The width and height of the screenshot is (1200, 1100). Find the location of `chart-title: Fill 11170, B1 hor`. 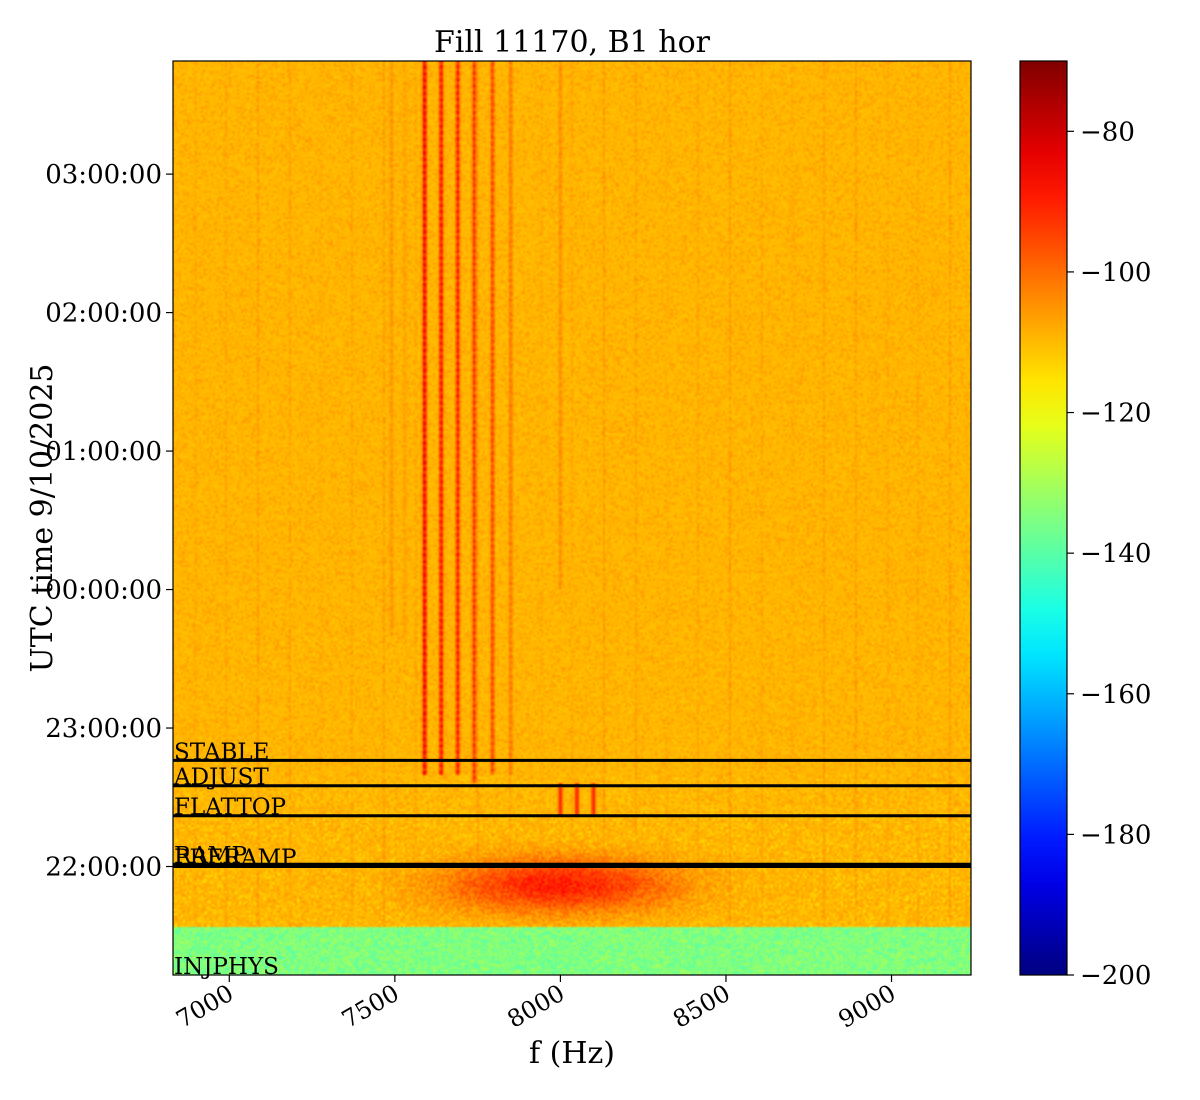

chart-title: Fill 11170, B1 hor is located at coordinates (572, 42).